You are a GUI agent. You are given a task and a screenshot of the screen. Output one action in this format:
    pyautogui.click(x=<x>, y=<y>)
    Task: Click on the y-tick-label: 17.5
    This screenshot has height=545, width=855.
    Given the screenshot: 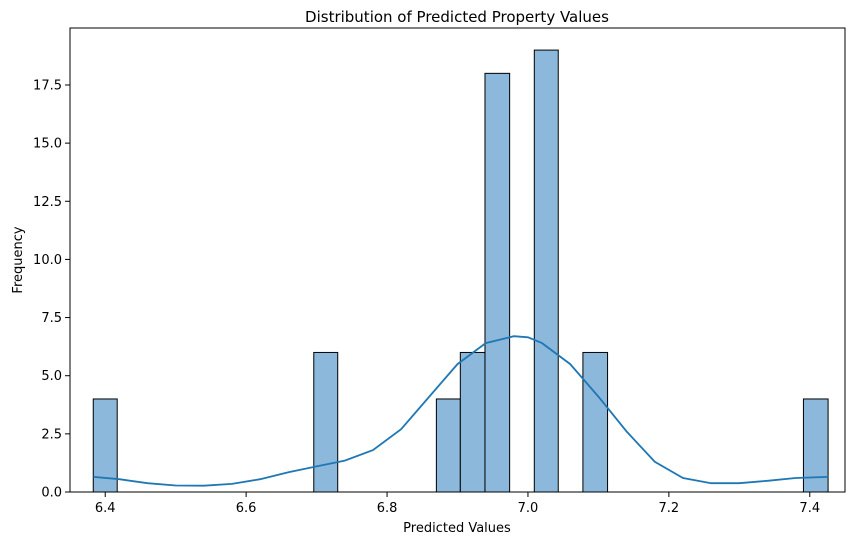 What is the action you would take?
    pyautogui.click(x=47, y=85)
    